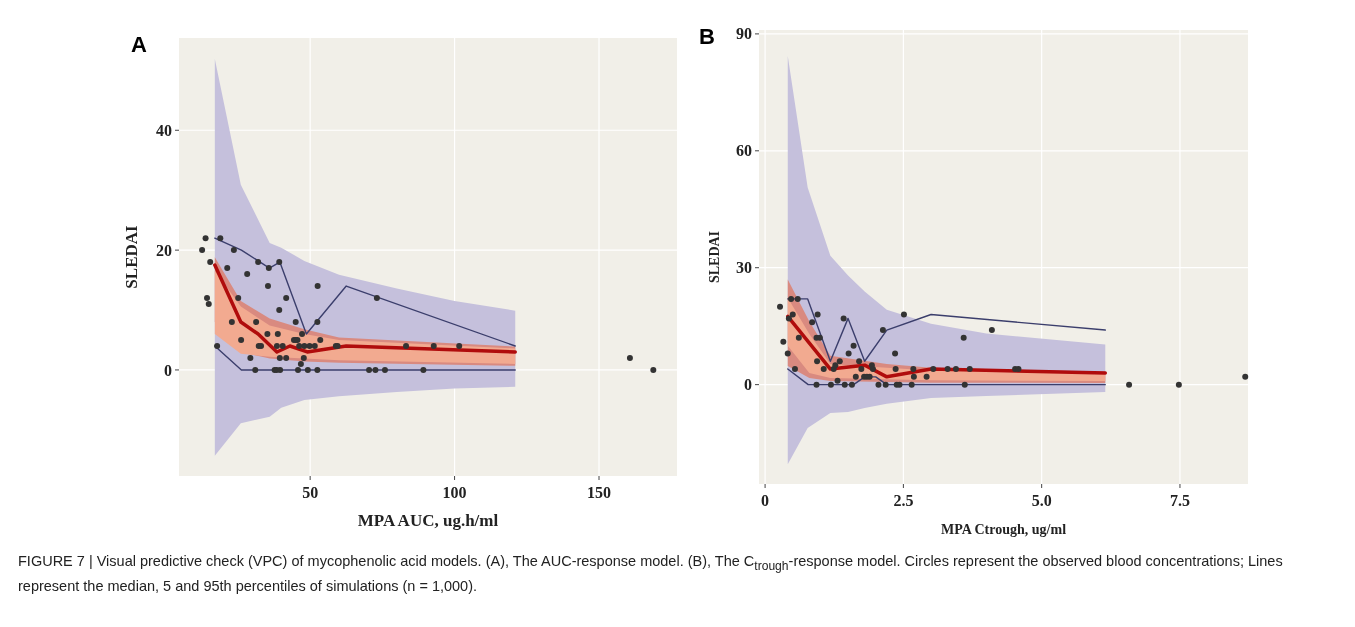 This screenshot has height=627, width=1355. What do you see at coordinates (428, 520) in the screenshot?
I see `x-axis-title: MPA AUC, ug.h/ml` at bounding box center [428, 520].